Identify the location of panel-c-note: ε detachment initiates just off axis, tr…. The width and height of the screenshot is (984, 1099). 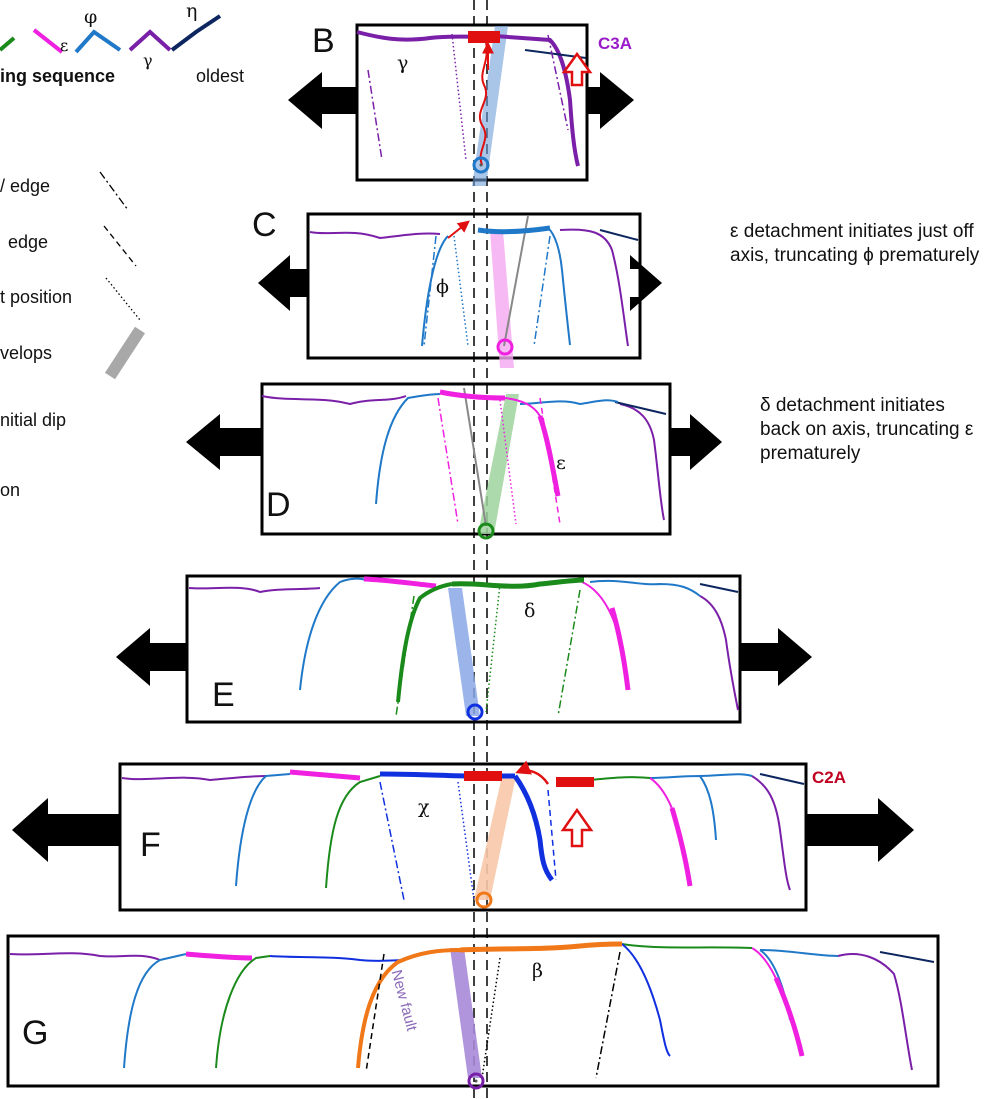
(855, 243).